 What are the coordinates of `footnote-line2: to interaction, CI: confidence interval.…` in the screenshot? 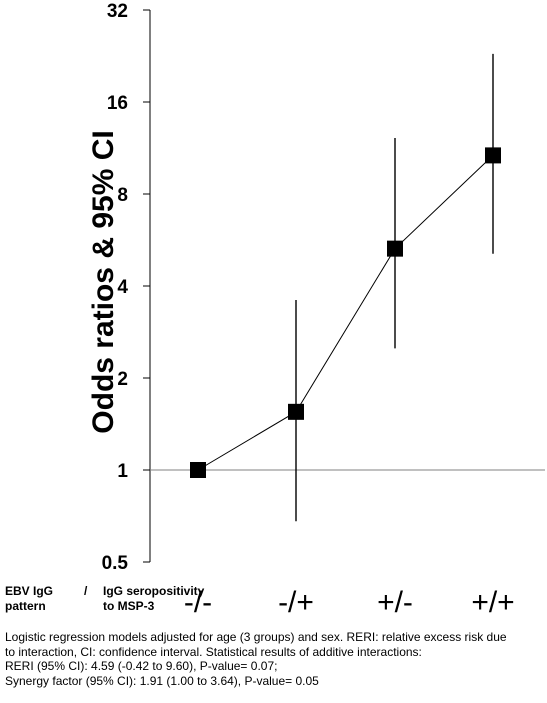 It's located at (213, 651).